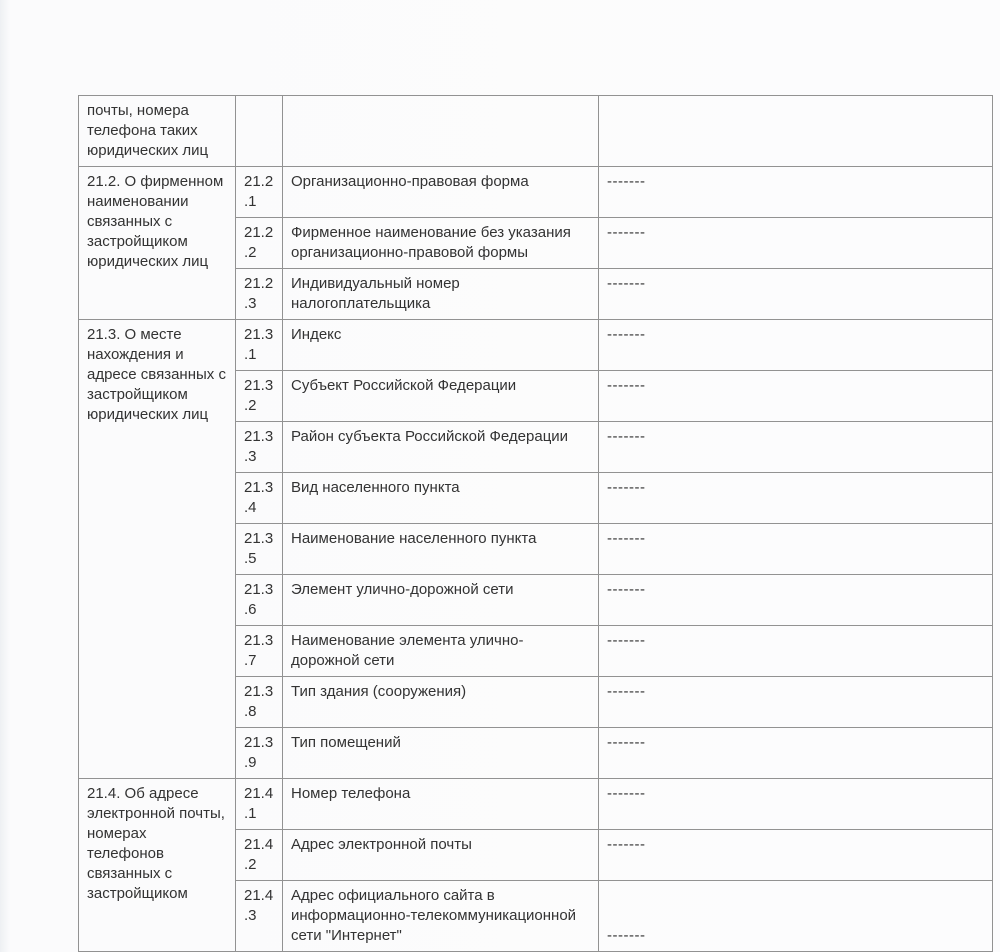  I want to click on row-description-cell: Организационно-правовая форма, so click(440, 192).